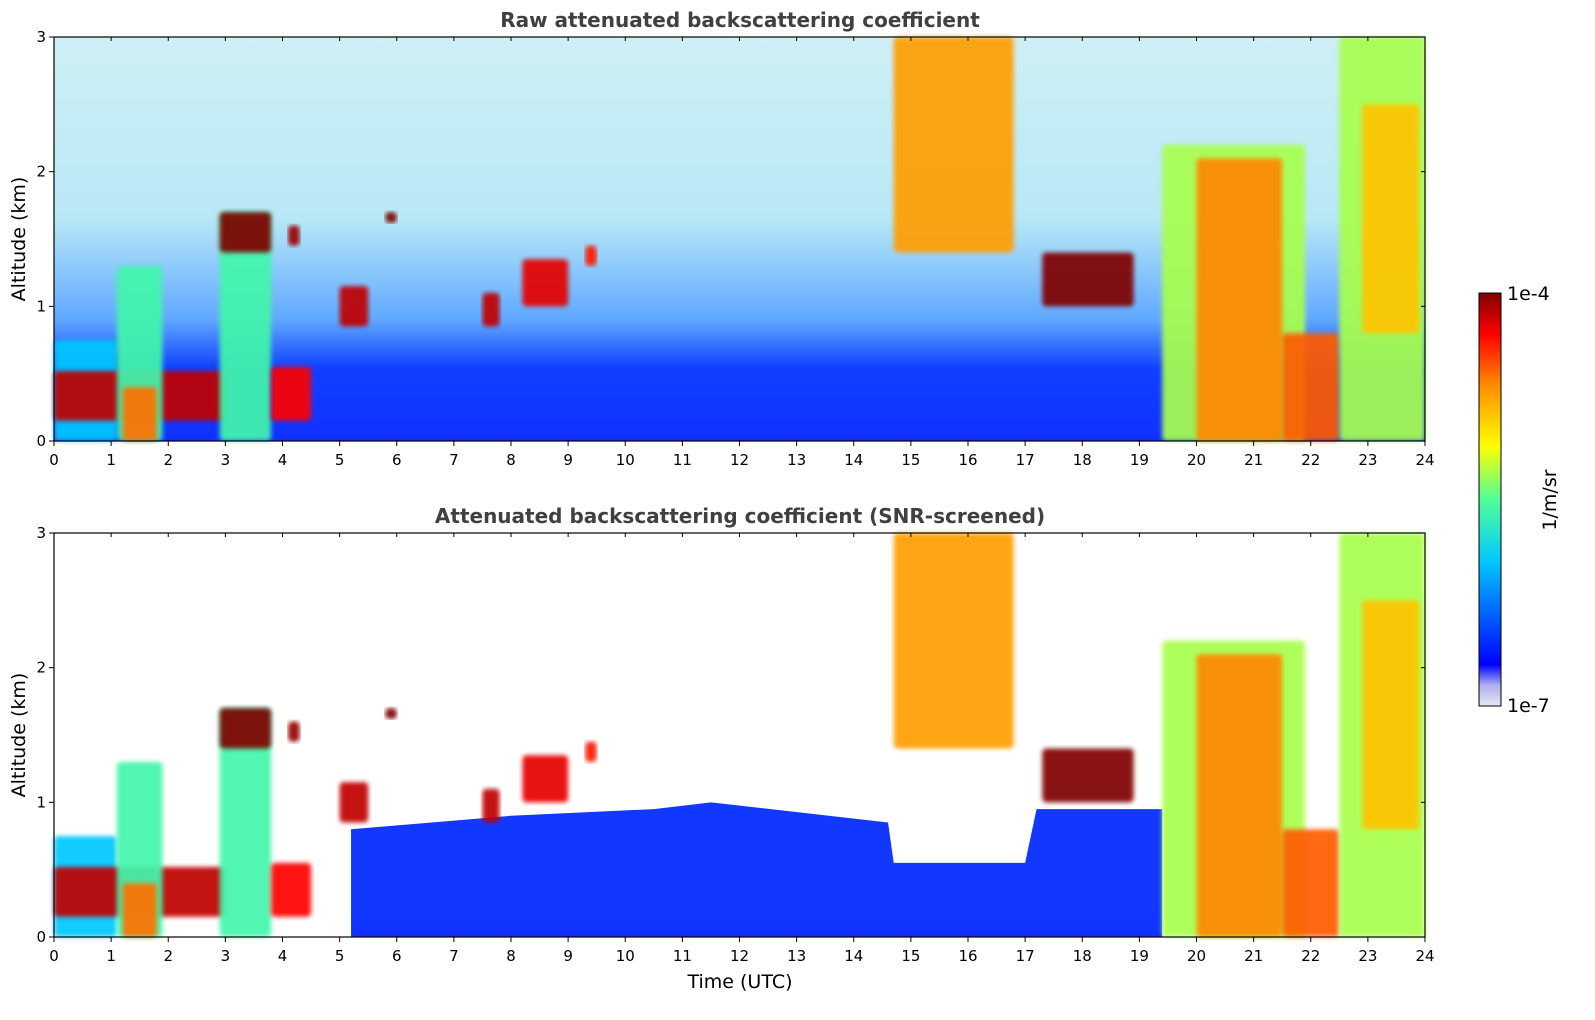 This screenshot has width=1595, height=1020. Describe the element at coordinates (1528, 706) in the screenshot. I see `colorbar-min-label: 1e-7` at that location.